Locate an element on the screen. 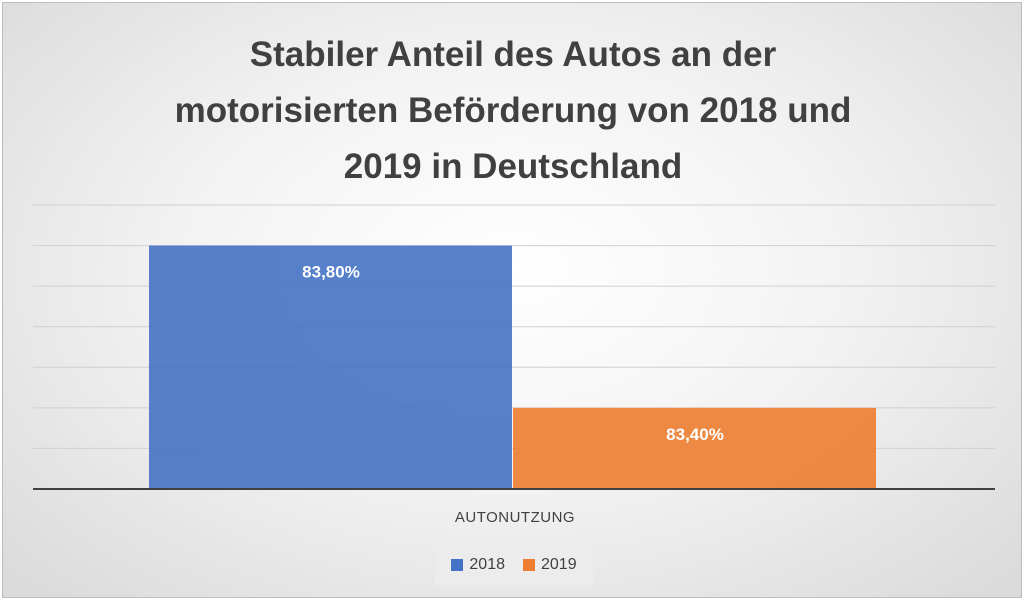  legend-label-2018: 2018 is located at coordinates (487, 564).